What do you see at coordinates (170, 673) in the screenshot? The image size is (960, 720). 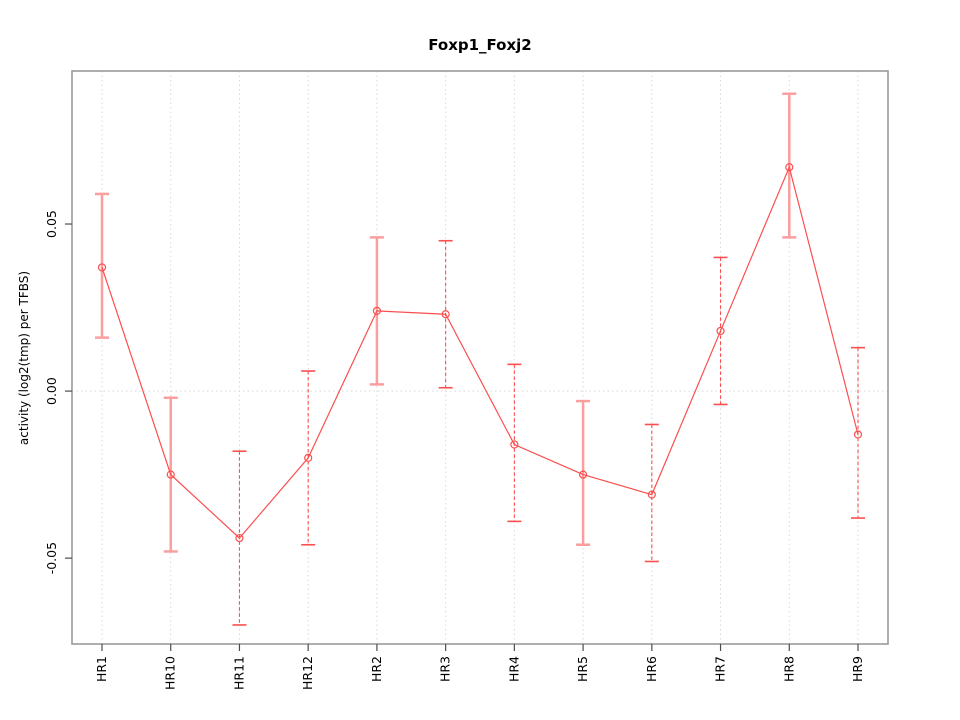 I see `x-tick-label: HR10` at bounding box center [170, 673].